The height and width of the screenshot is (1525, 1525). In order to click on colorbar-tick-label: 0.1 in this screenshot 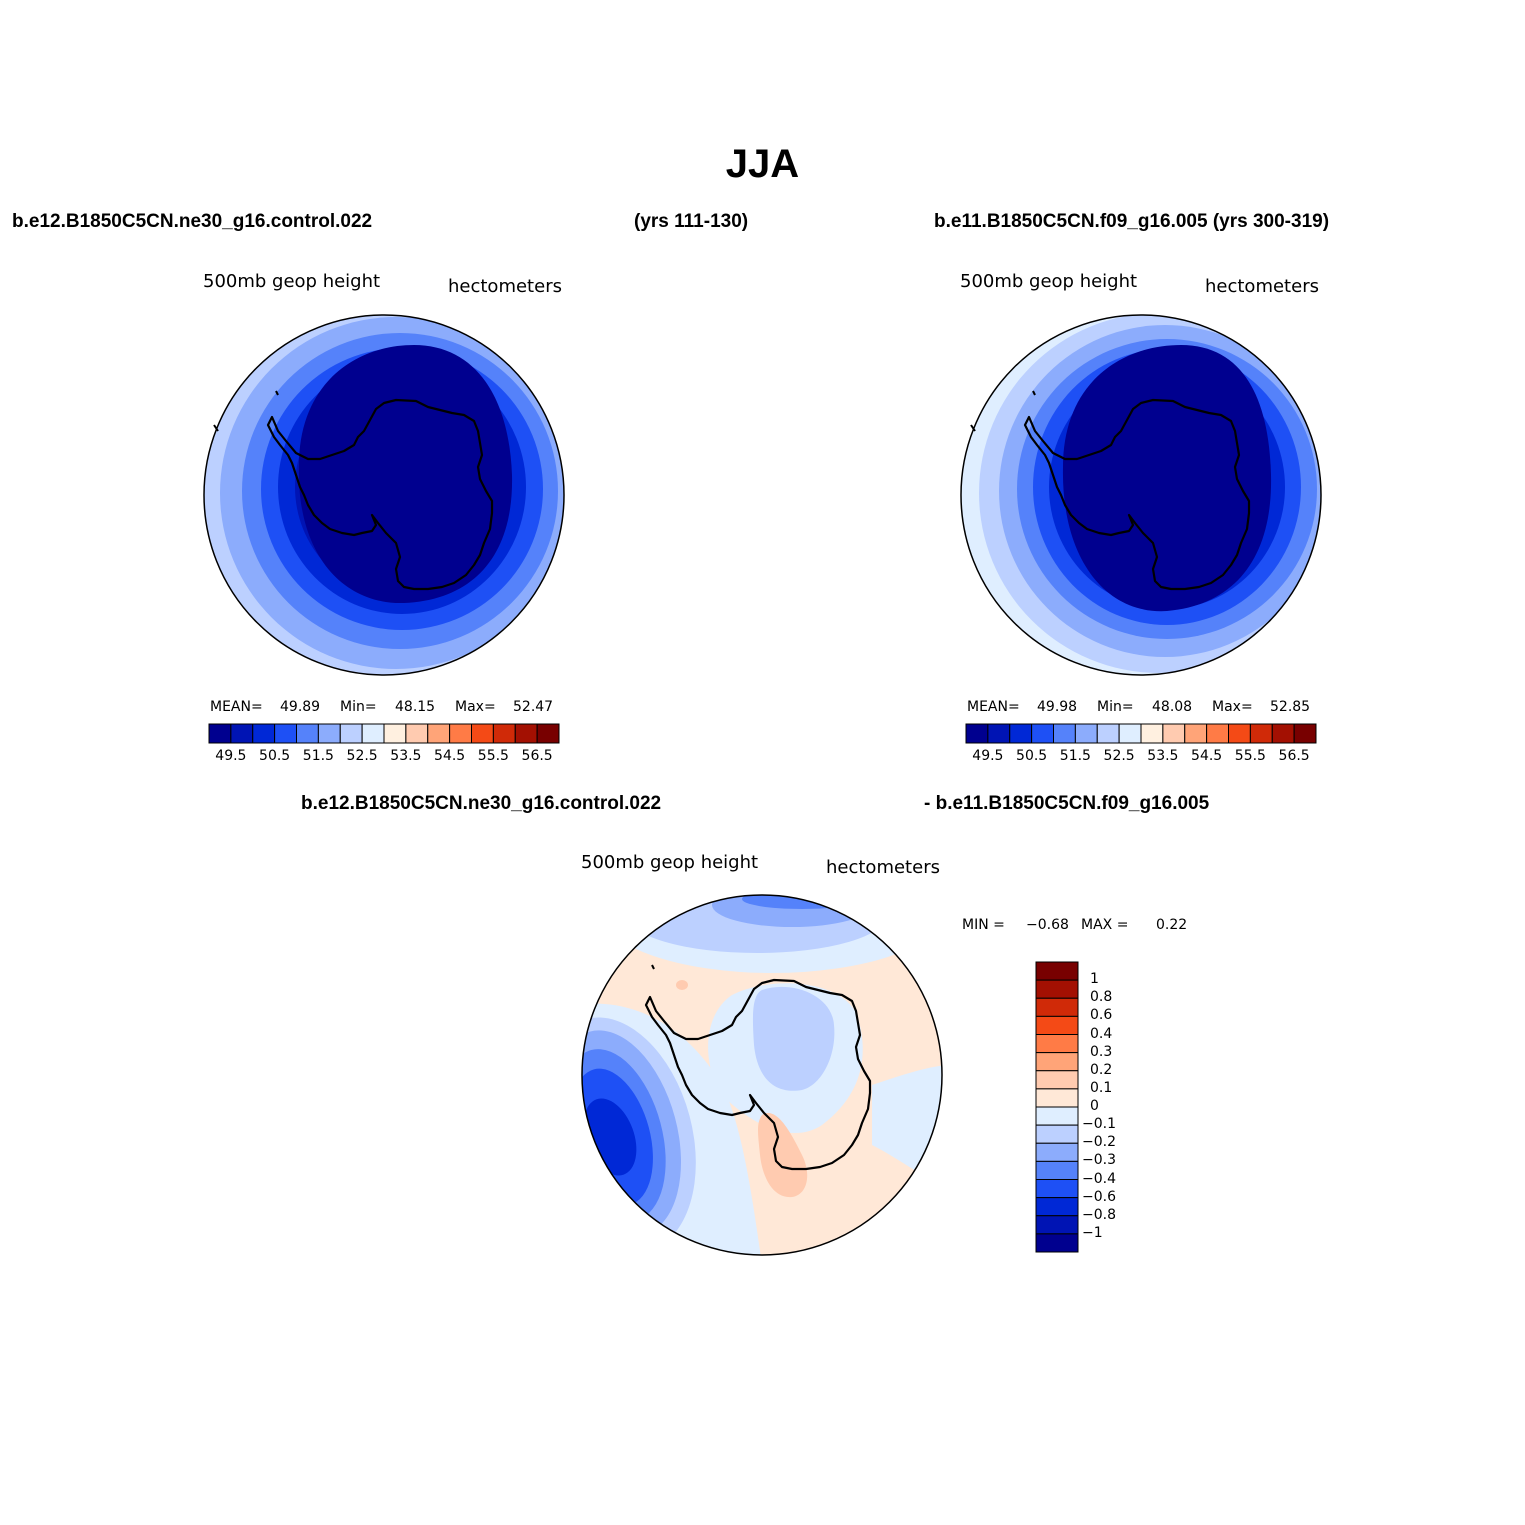, I will do `click(1101, 1087)`.